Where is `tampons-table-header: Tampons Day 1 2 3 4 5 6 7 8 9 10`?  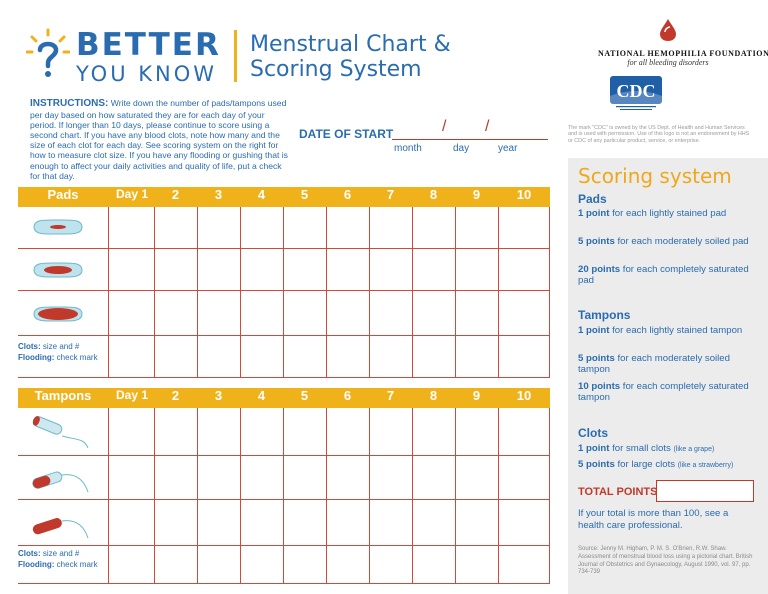
tampons-table-header: Tampons Day 1 2 3 4 5 6 7 8 9 10 is located at coordinates (284, 398).